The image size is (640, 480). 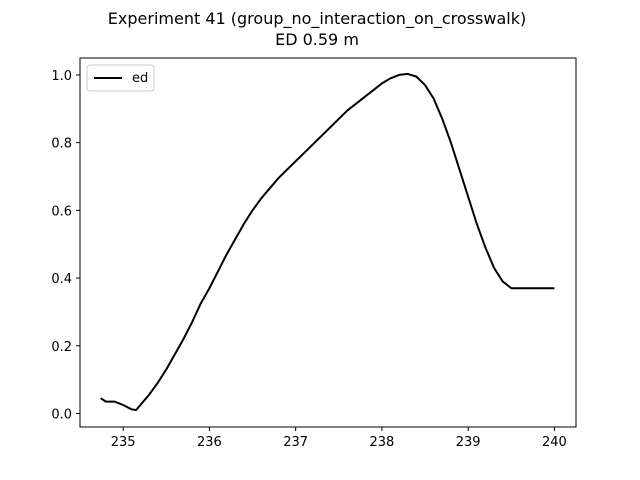 What do you see at coordinates (61, 211) in the screenshot?
I see `y-tick-label: 0.6` at bounding box center [61, 211].